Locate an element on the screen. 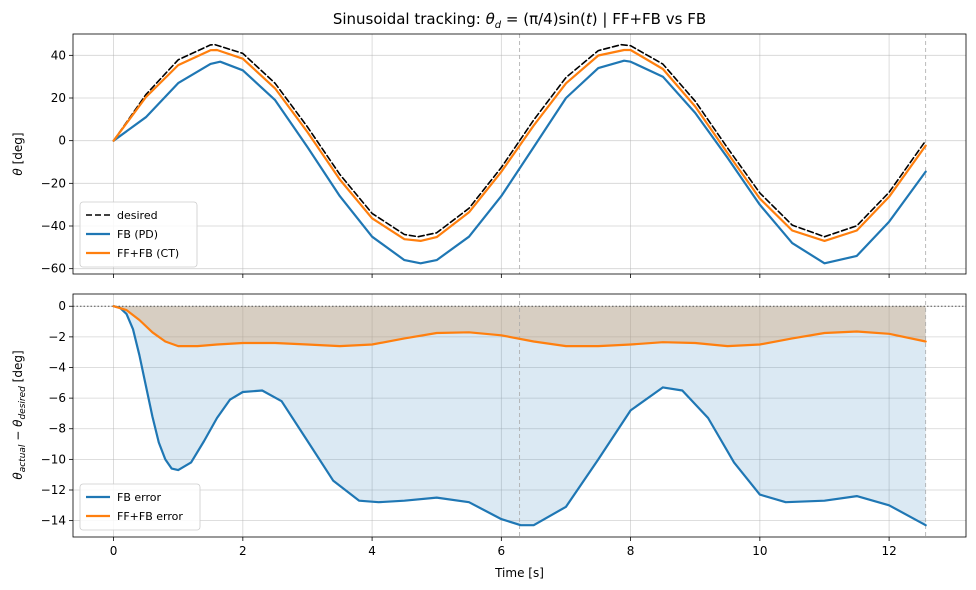 This screenshot has width=976, height=590. y-tick-label: −20 is located at coordinates (53, 183).